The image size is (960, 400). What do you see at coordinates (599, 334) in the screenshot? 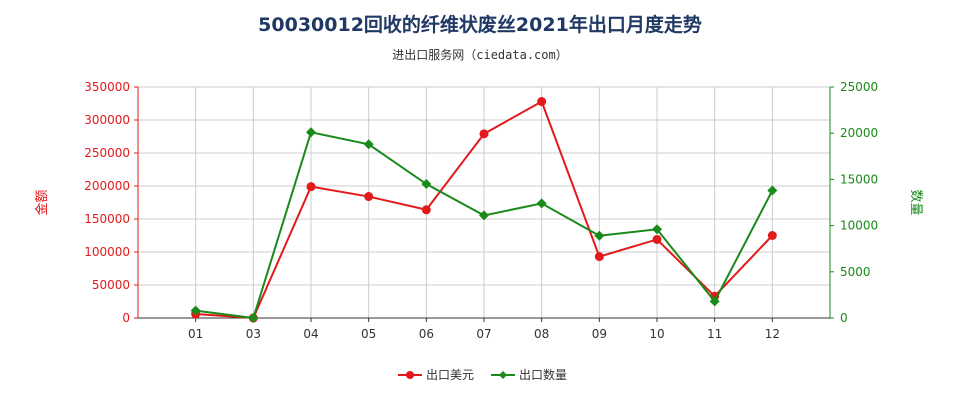
I see `x-tick-label: 09` at bounding box center [599, 334].